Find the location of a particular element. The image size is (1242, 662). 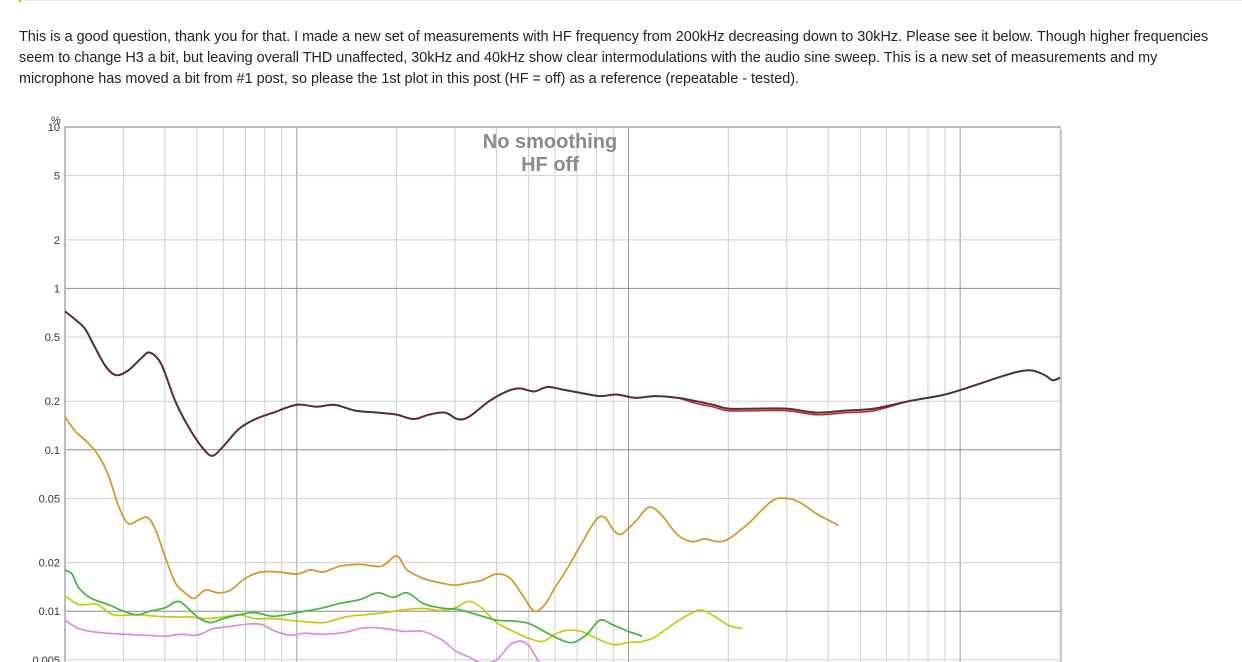

chart-title: No smoothing is located at coordinates (550, 142).